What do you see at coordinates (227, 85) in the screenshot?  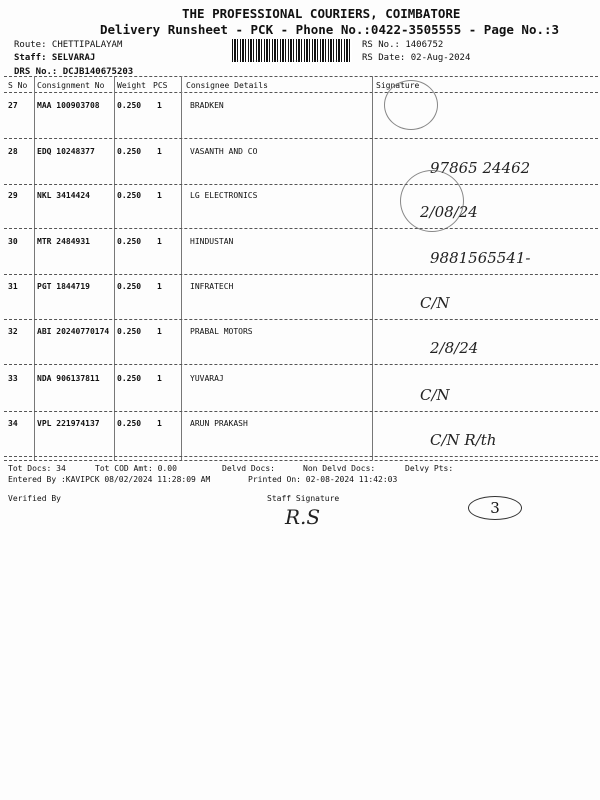 I see `header-consignee: Consignee Details` at bounding box center [227, 85].